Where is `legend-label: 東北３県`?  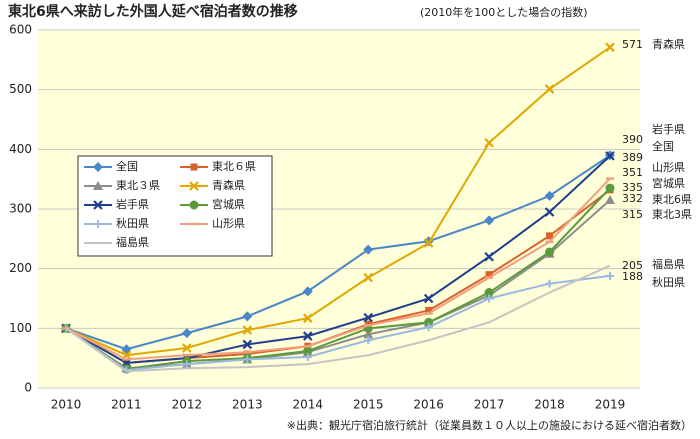
legend-label: 東北３県 is located at coordinates (138, 185).